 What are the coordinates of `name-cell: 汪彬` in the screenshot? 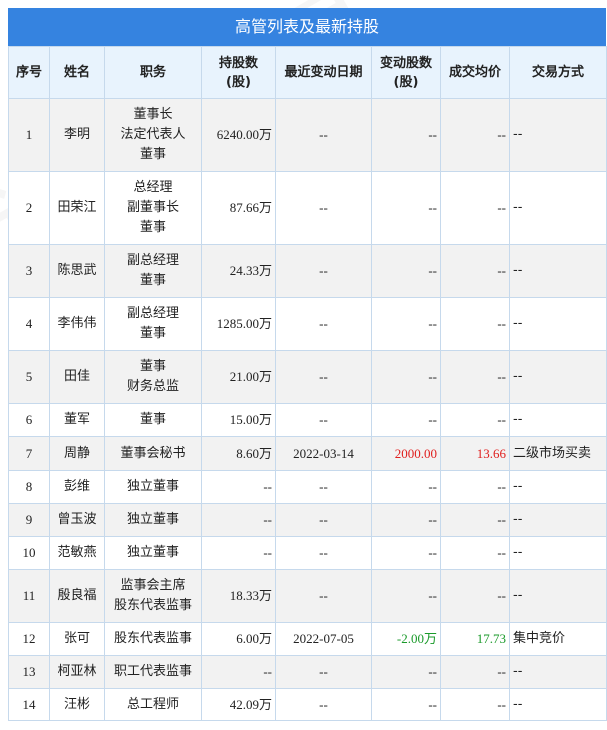 It's located at (77, 704).